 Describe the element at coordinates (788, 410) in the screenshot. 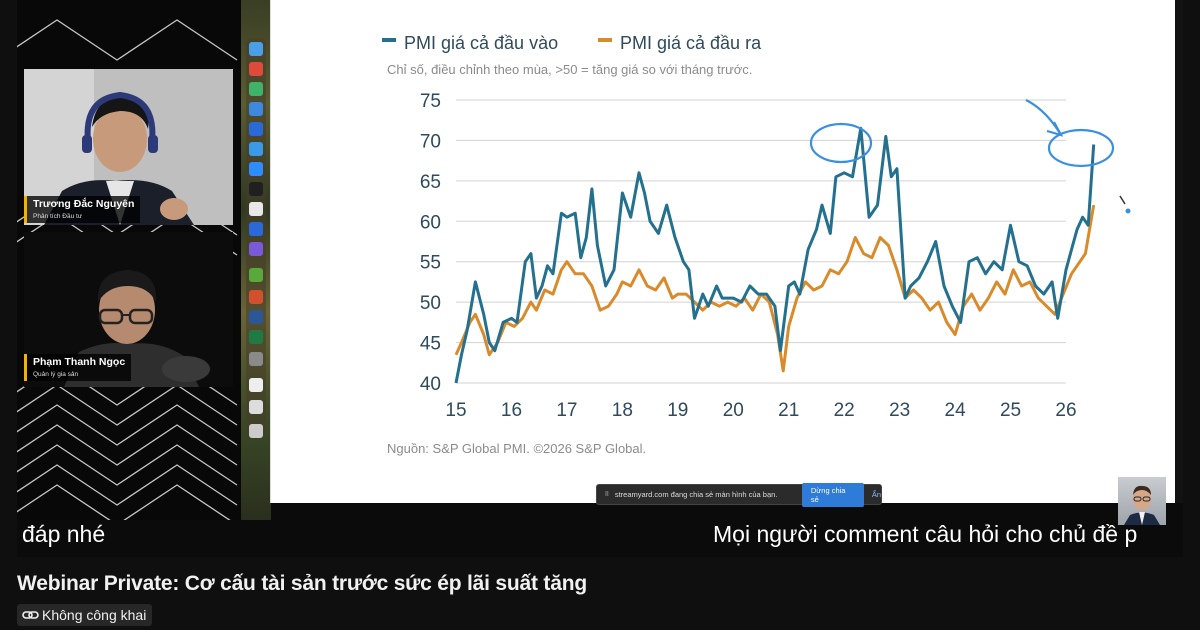

I see `x-tick-label: 21` at that location.